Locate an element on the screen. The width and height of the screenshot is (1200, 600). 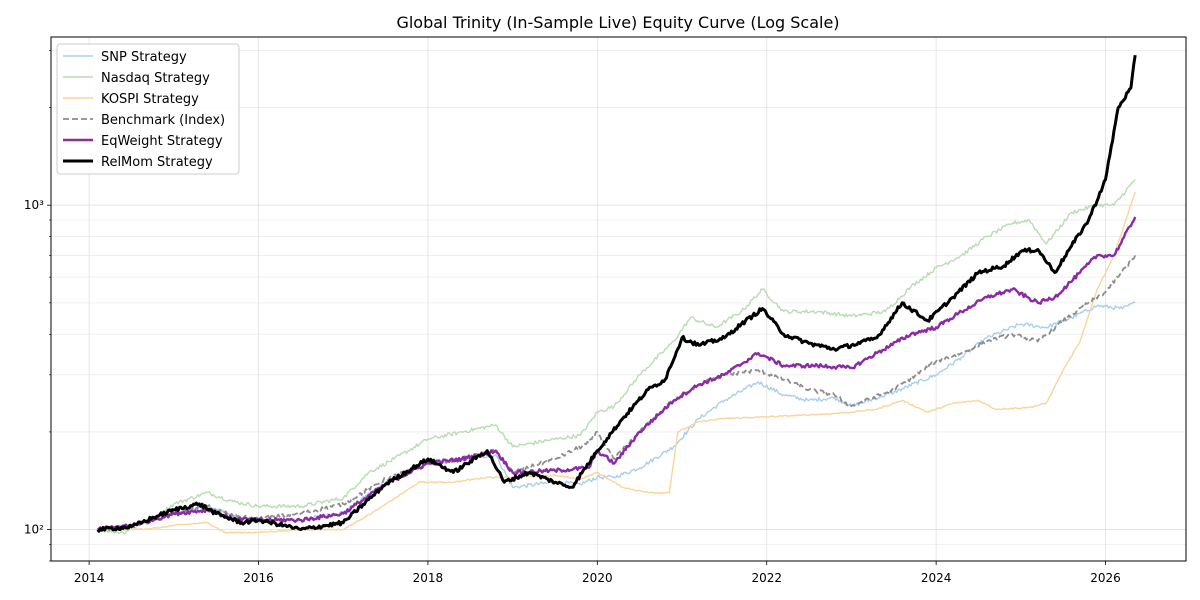
legend-label: SNP Strategy is located at coordinates (144, 57).